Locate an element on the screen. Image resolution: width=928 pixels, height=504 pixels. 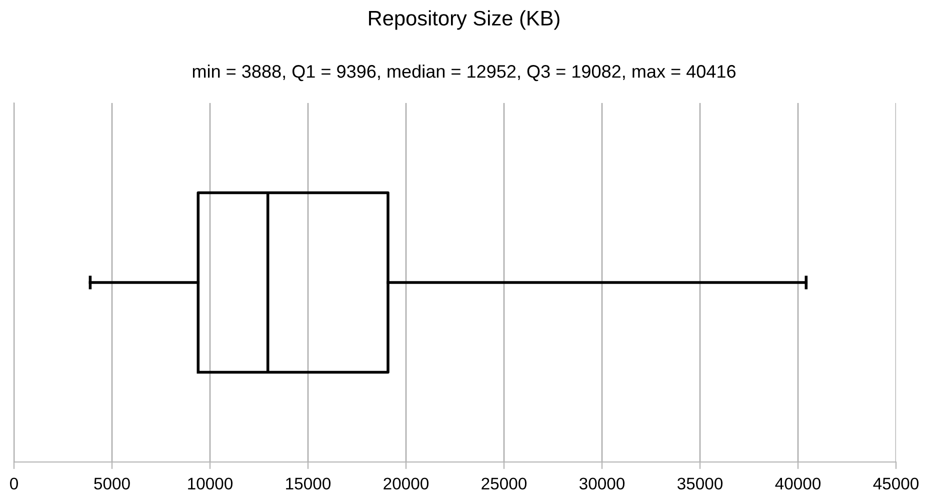
x-tick-label: 25000 is located at coordinates (504, 484).